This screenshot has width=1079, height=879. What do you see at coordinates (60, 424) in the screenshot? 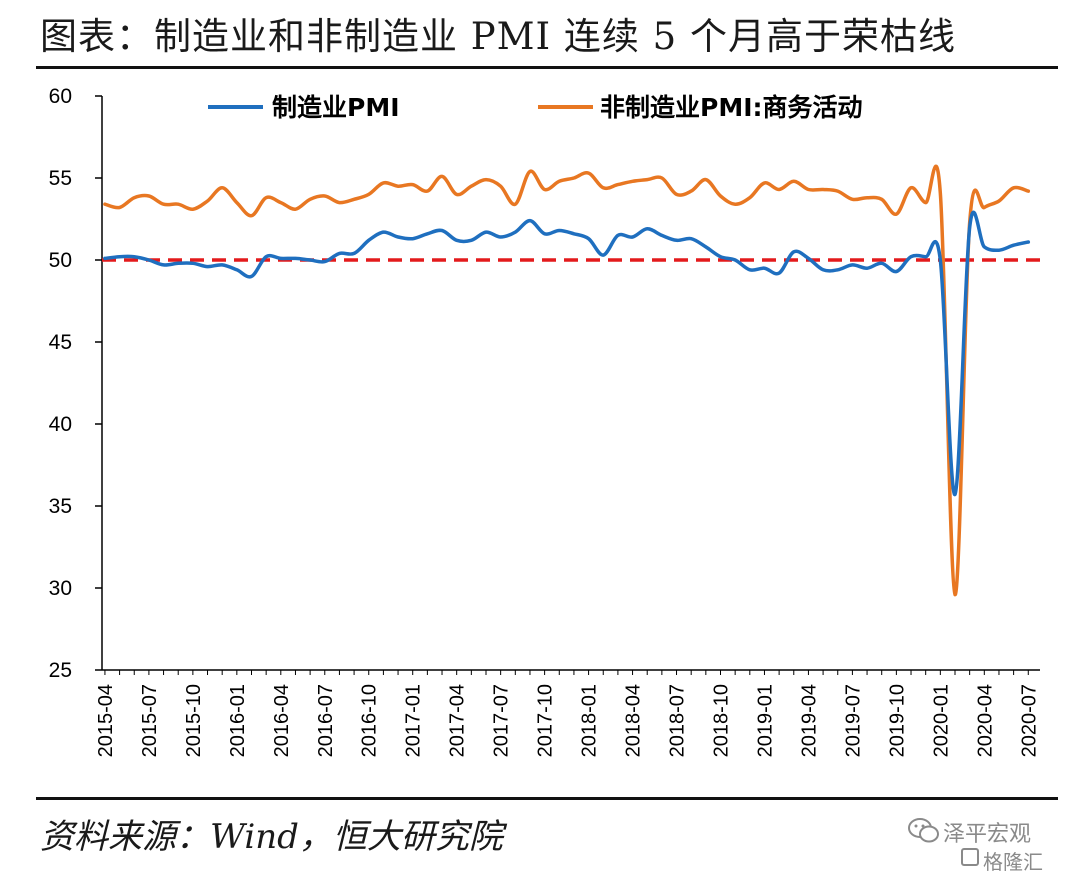
I see `y-tick-label: 40` at bounding box center [60, 424].